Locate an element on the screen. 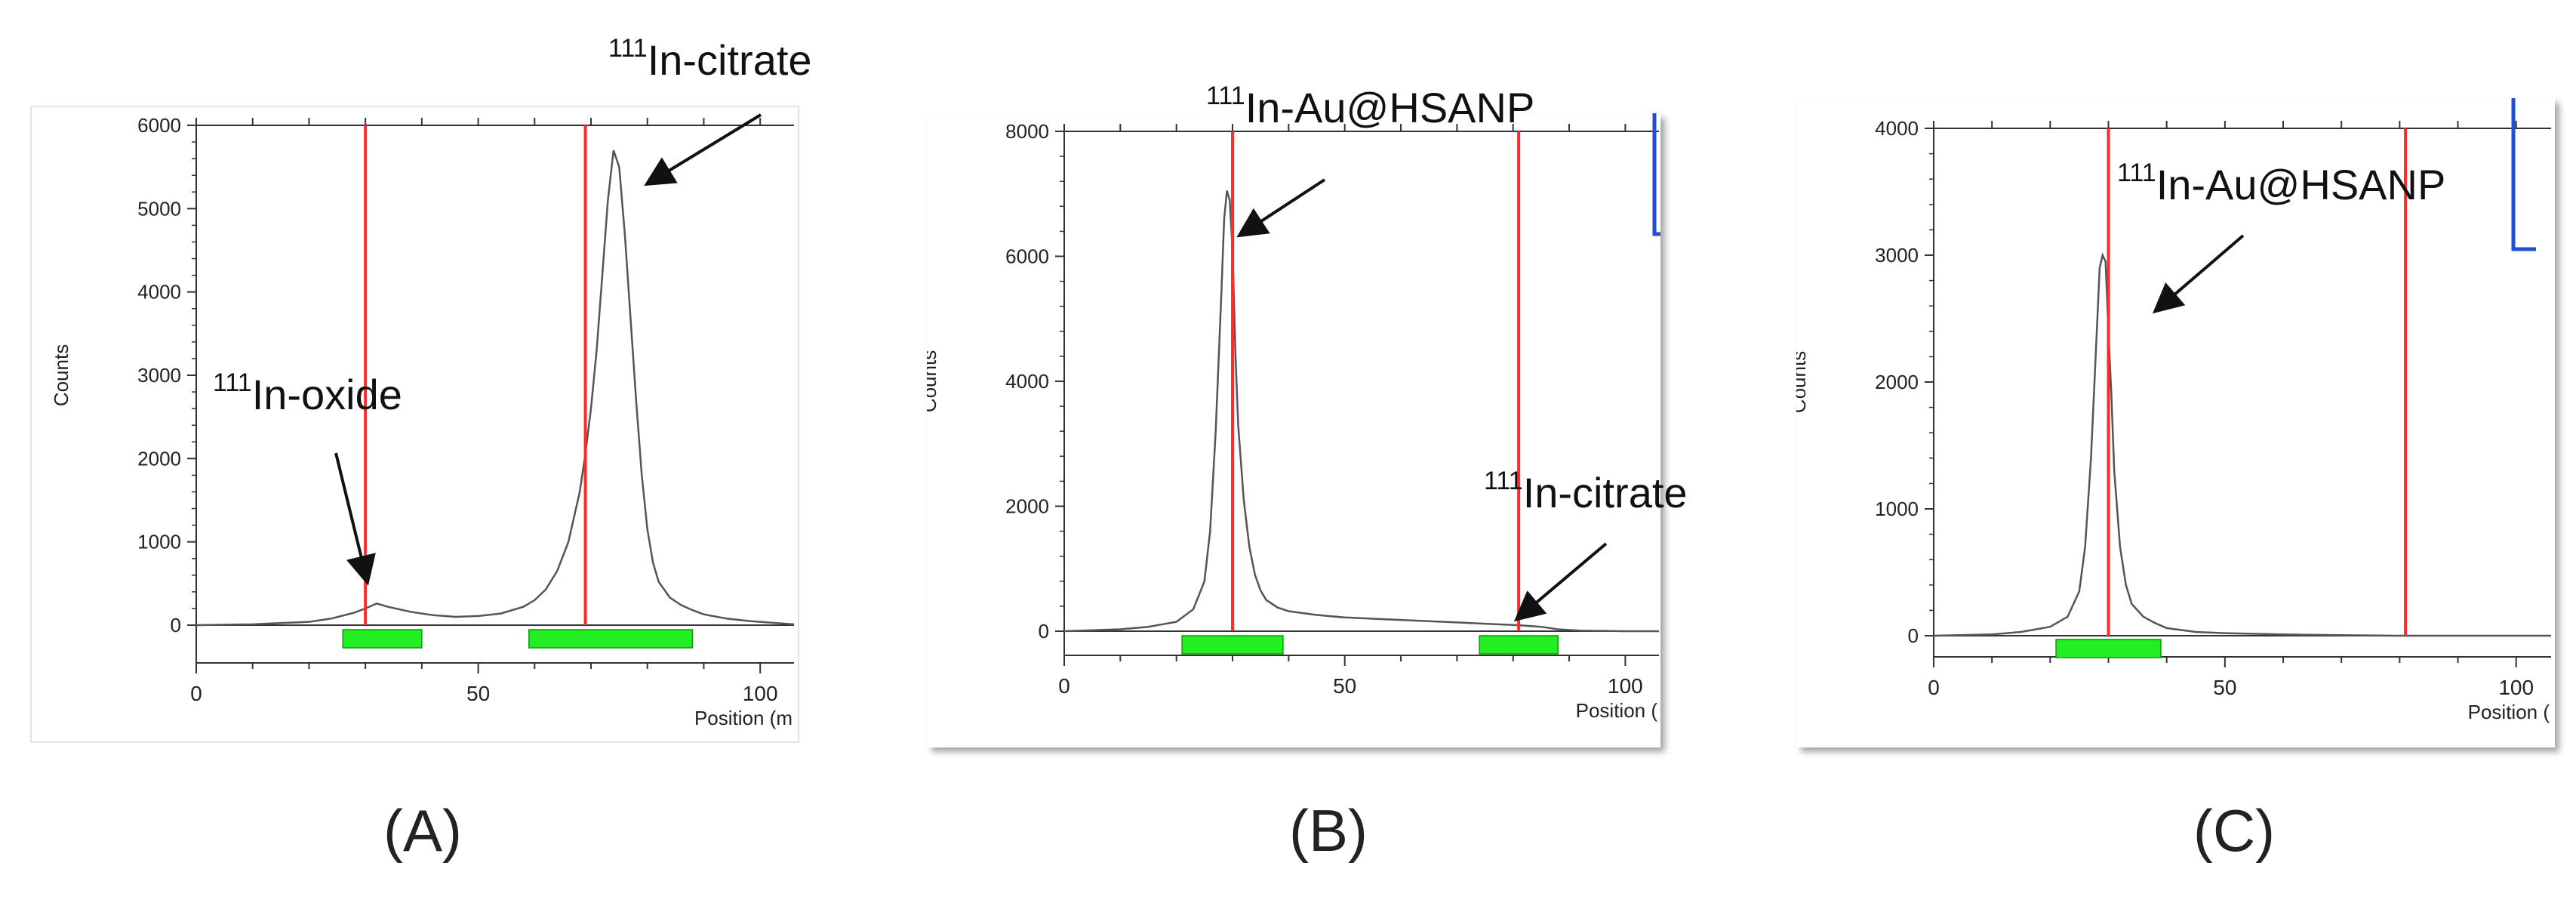 The height and width of the screenshot is (903, 2576). callout-c-au: 111In-Au@HSANP is located at coordinates (2281, 184).